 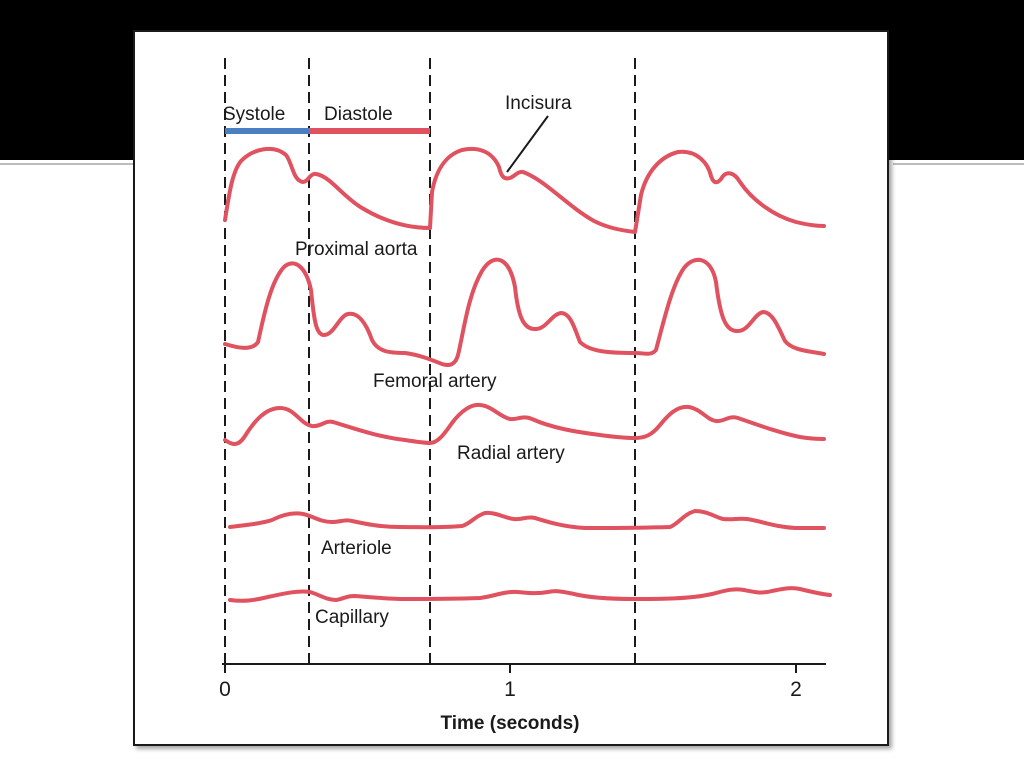 I want to click on waveform-proximal-aorta, so click(x=524, y=190).